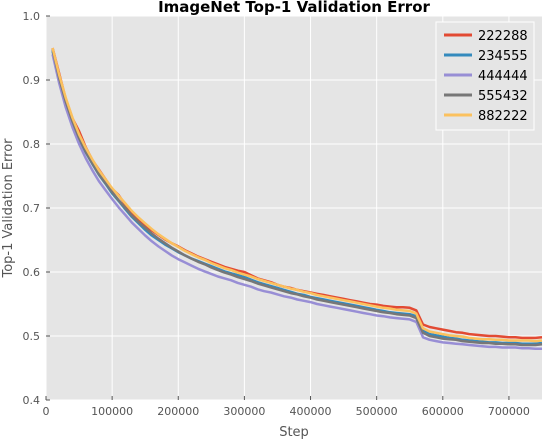  What do you see at coordinates (311, 411) in the screenshot?
I see `x-tick-label: 400000` at bounding box center [311, 411].